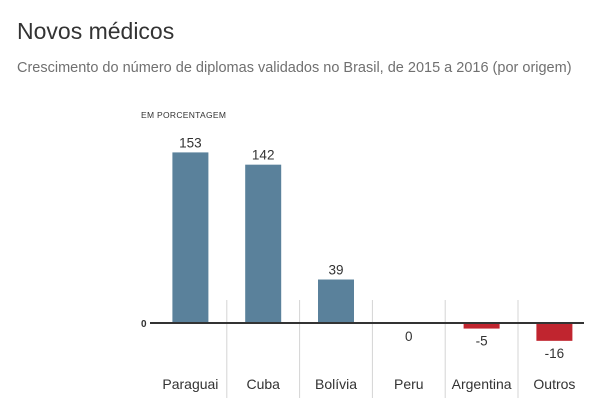 The image size is (613, 405). Describe the element at coordinates (368, 384) in the screenshot. I see `category-labels: Paraguai Cuba Bolívia Peru Argentina Outros` at that location.